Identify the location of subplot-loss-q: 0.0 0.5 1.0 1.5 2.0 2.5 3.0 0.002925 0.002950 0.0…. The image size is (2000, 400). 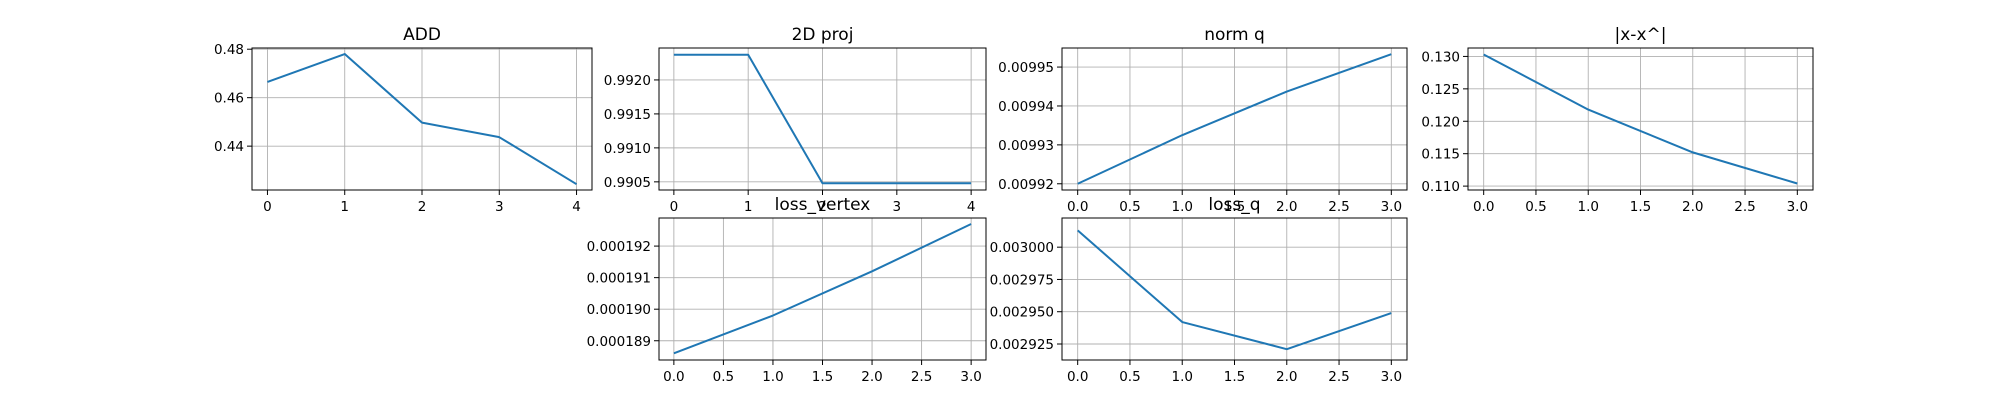
(1199, 290).